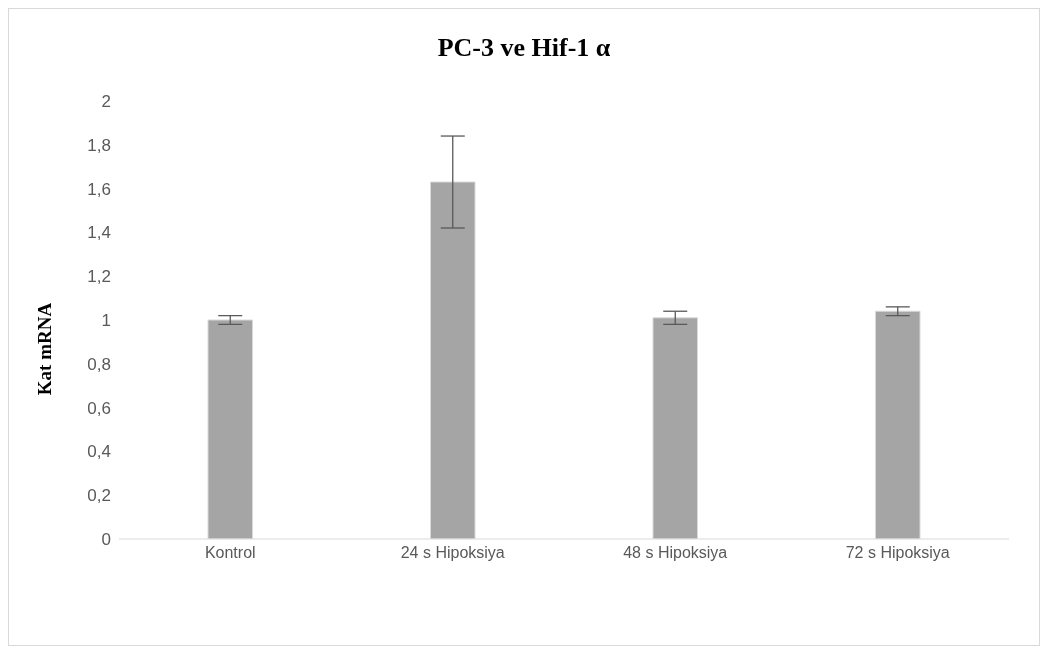 The width and height of the screenshot is (1046, 653). I want to click on y-tick-label: 0,6, so click(99, 408).